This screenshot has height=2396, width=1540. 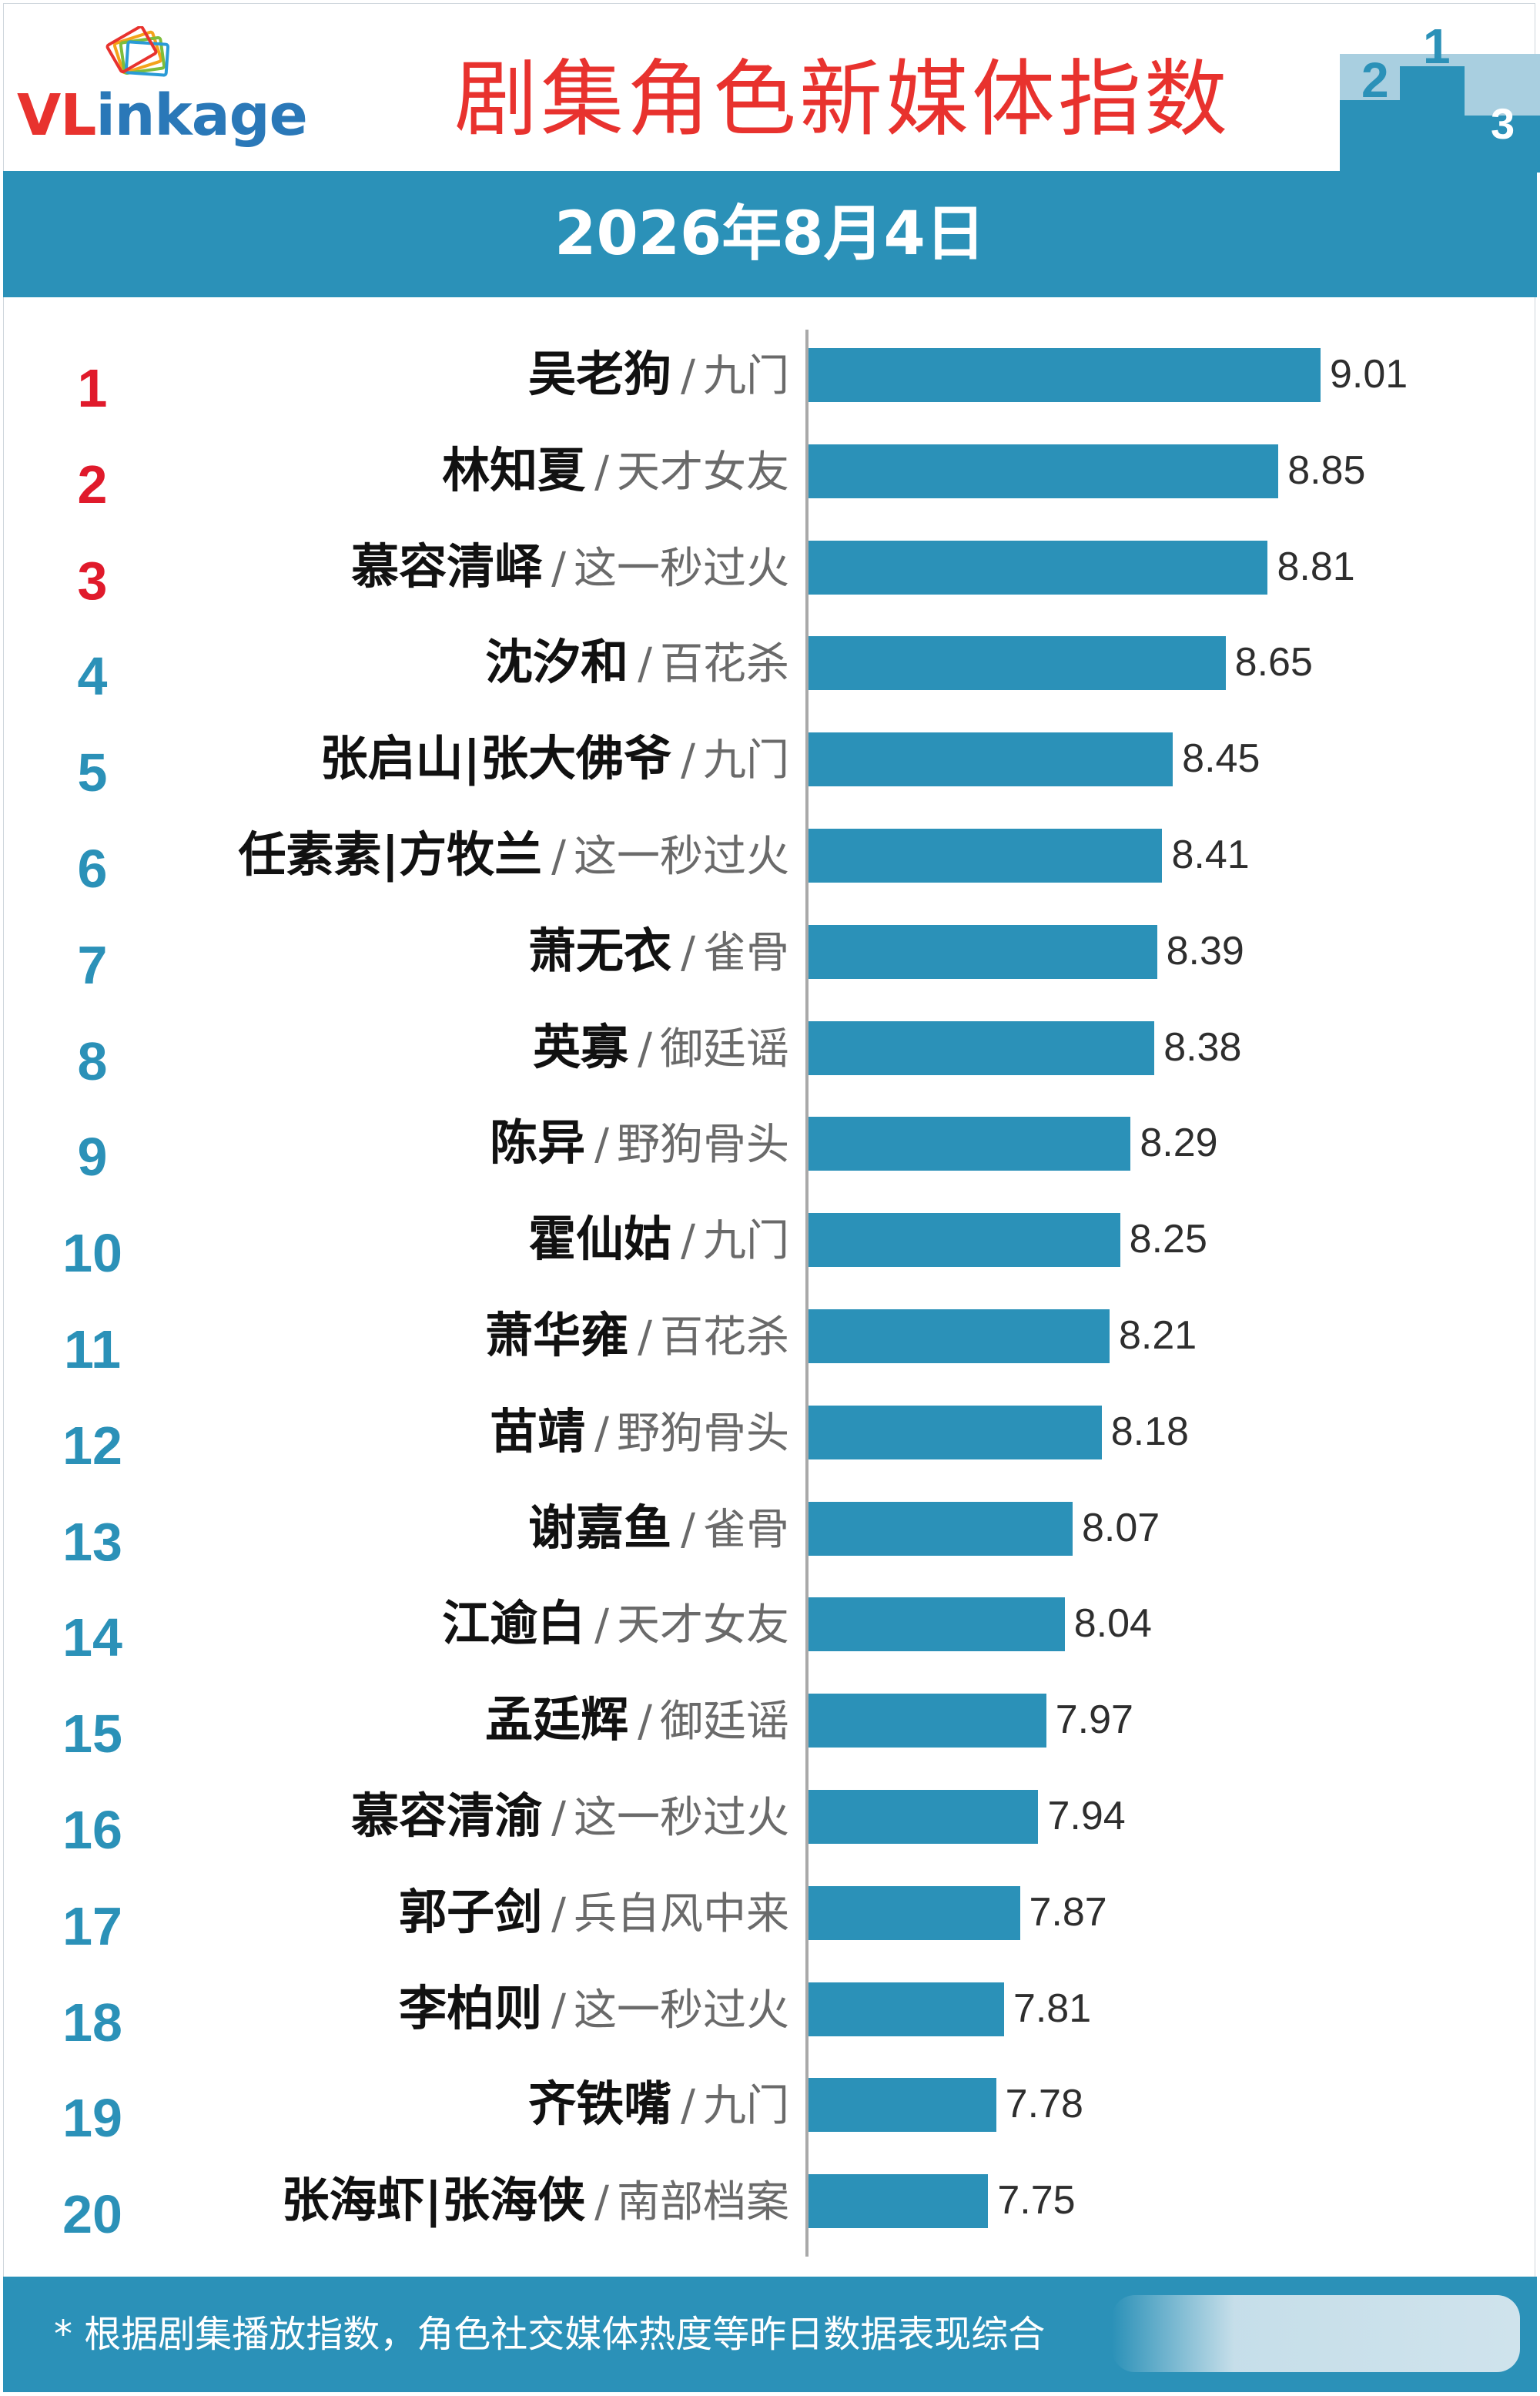 What do you see at coordinates (681, 1913) in the screenshot?
I see `show-title: 兵自风中来` at bounding box center [681, 1913].